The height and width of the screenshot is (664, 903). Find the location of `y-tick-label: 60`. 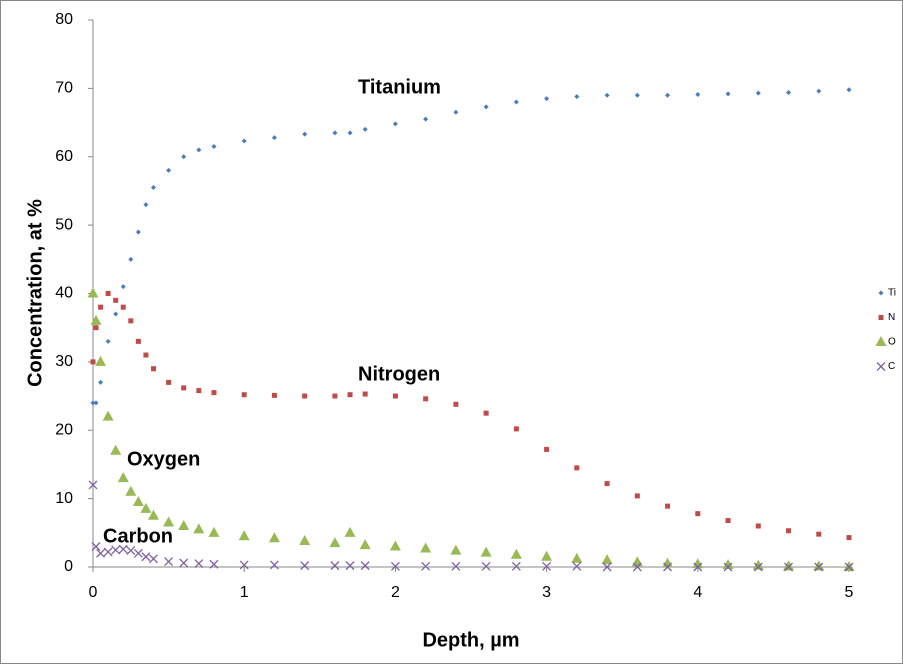

y-tick-label: 60 is located at coordinates (64, 156).